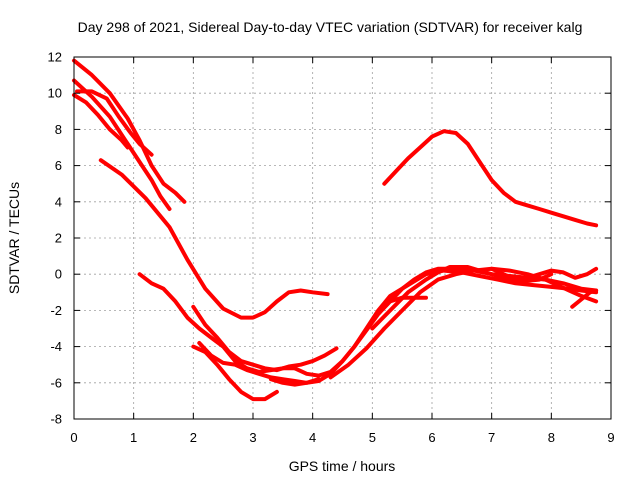 Image resolution: width=640 pixels, height=480 pixels. Describe the element at coordinates (55, 57) in the screenshot. I see `y-tick-label: 12` at that location.